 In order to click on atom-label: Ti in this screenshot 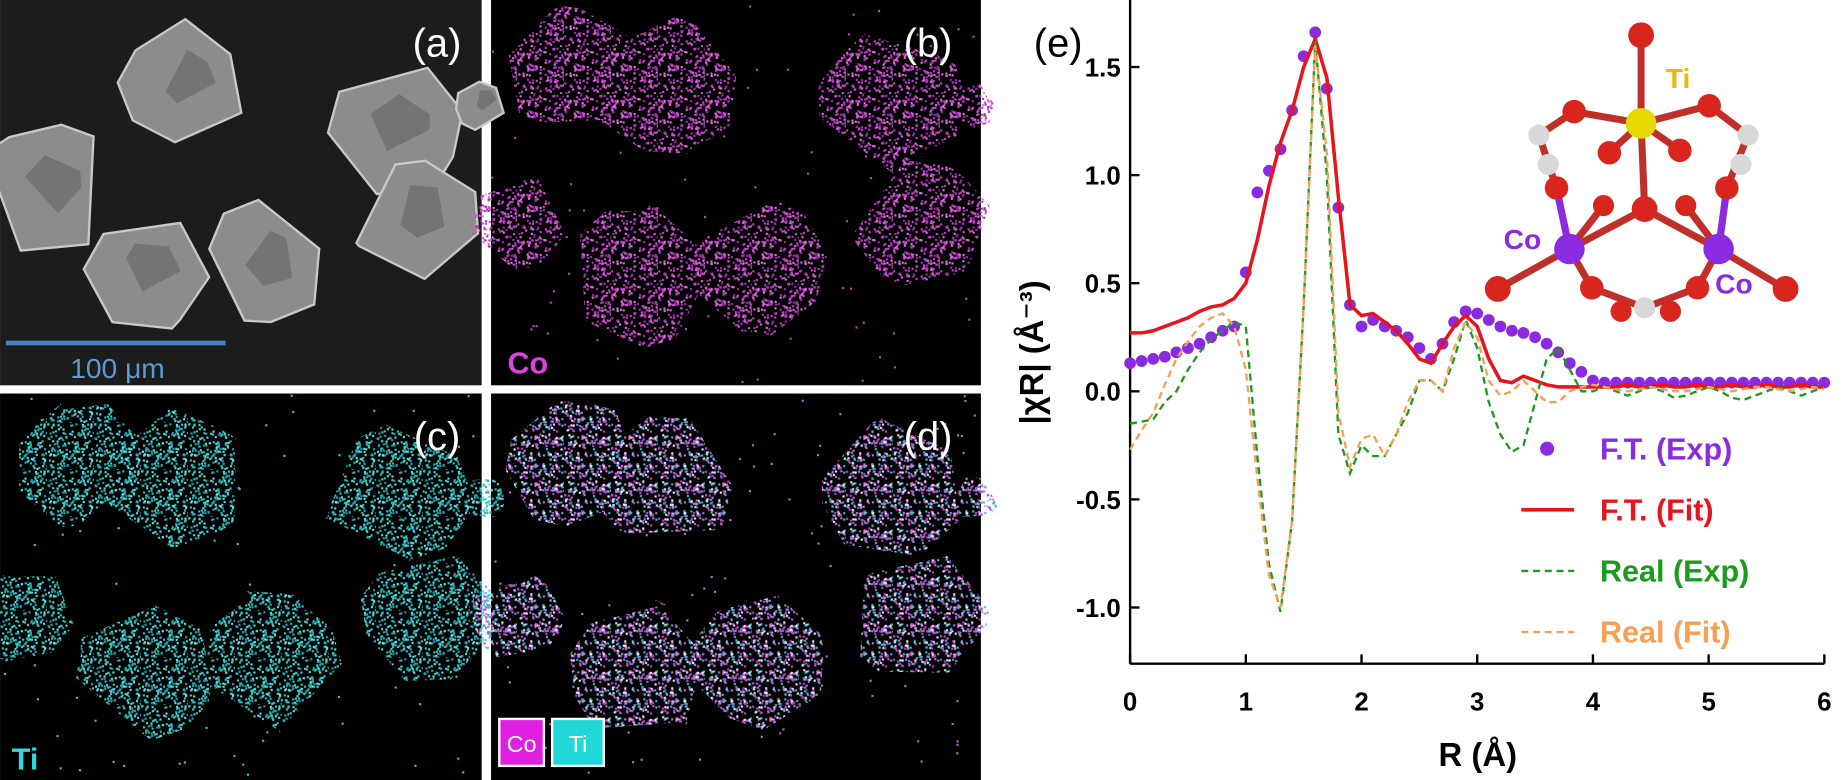, I will do `click(1678, 78)`.